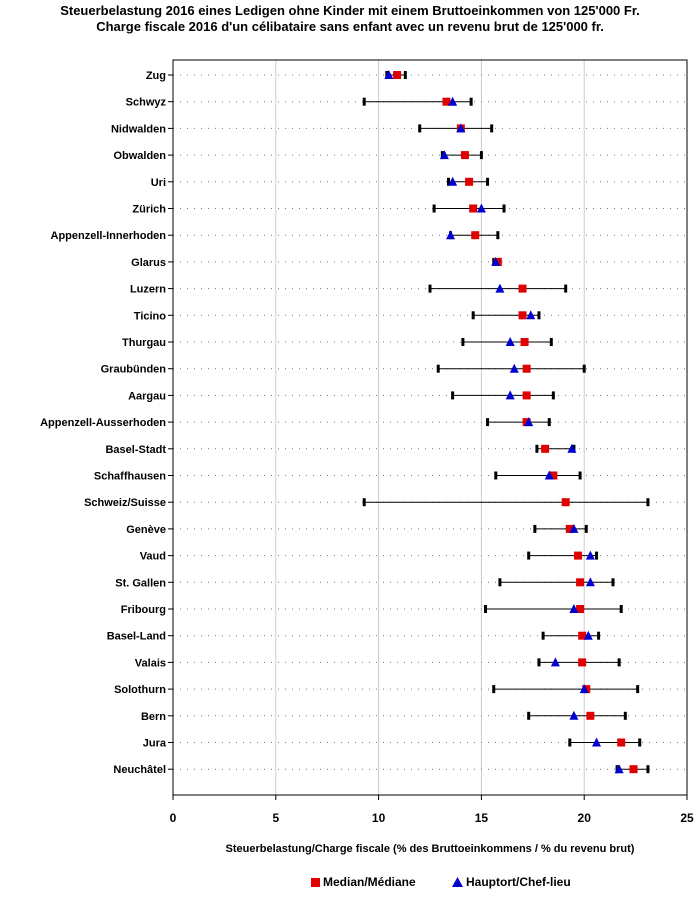 This screenshot has height=900, width=700. What do you see at coordinates (135, 450) in the screenshot?
I see `y-tick-label: Basel-Stadt` at bounding box center [135, 450].